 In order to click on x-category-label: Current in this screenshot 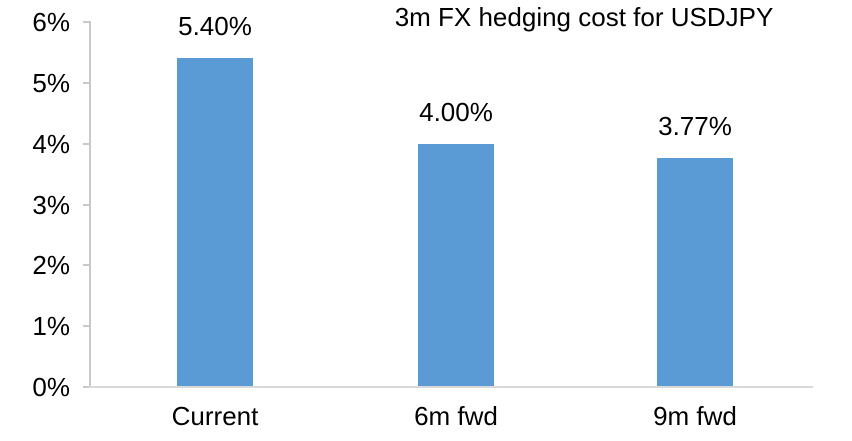, I will do `click(215, 416)`.